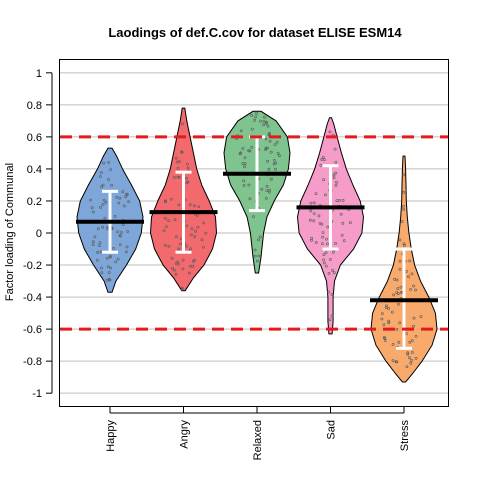  What do you see at coordinates (32, 266) in the screenshot?
I see `y-tick-label: -0.2` at bounding box center [32, 266].